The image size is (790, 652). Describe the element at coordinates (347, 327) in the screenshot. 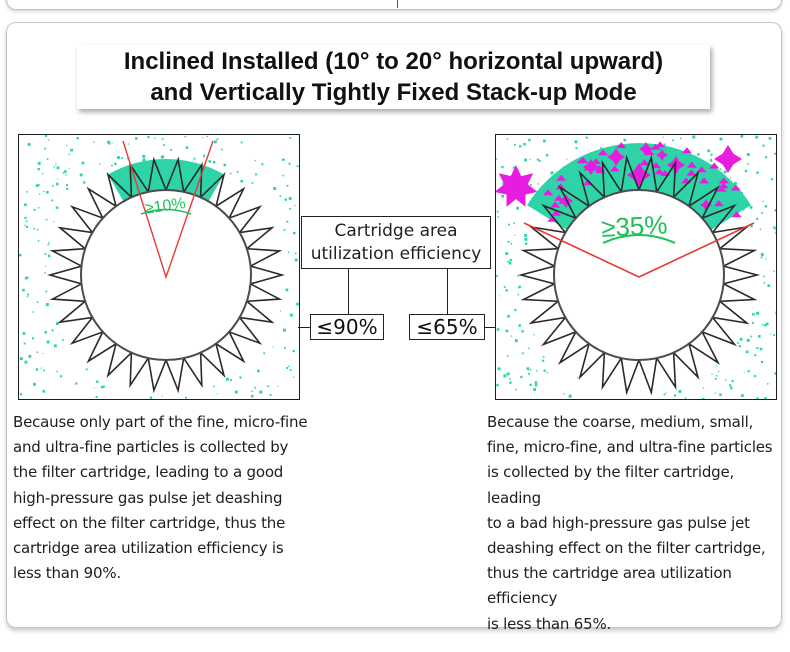

I see `left-efficiency-value: ≤90%` at that location.